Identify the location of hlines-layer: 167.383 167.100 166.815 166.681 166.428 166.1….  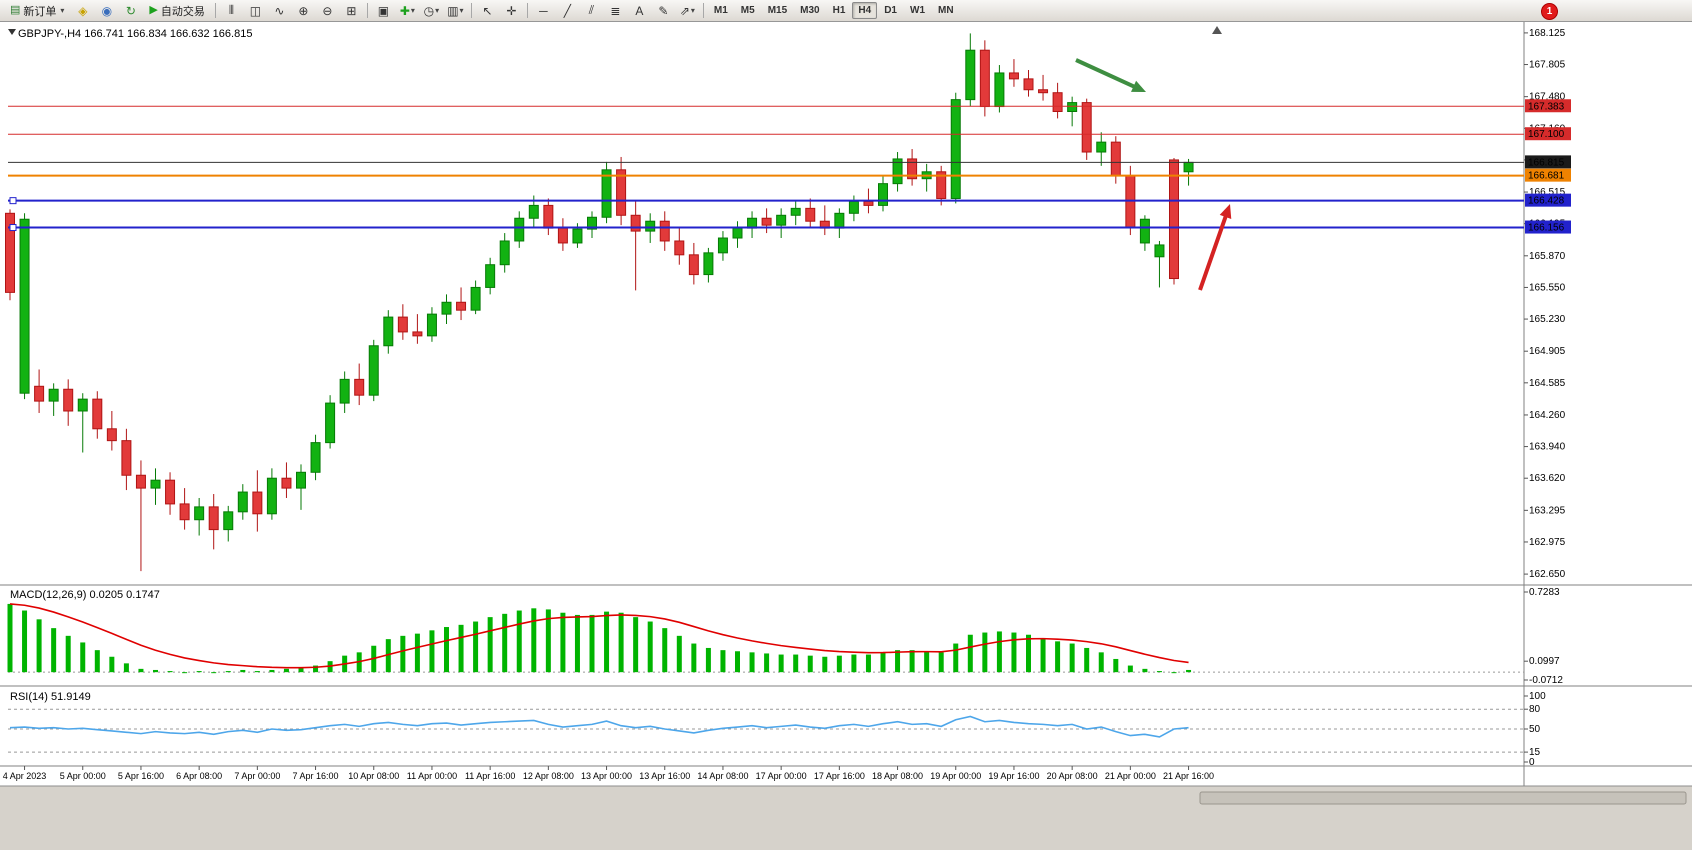
(789, 166).